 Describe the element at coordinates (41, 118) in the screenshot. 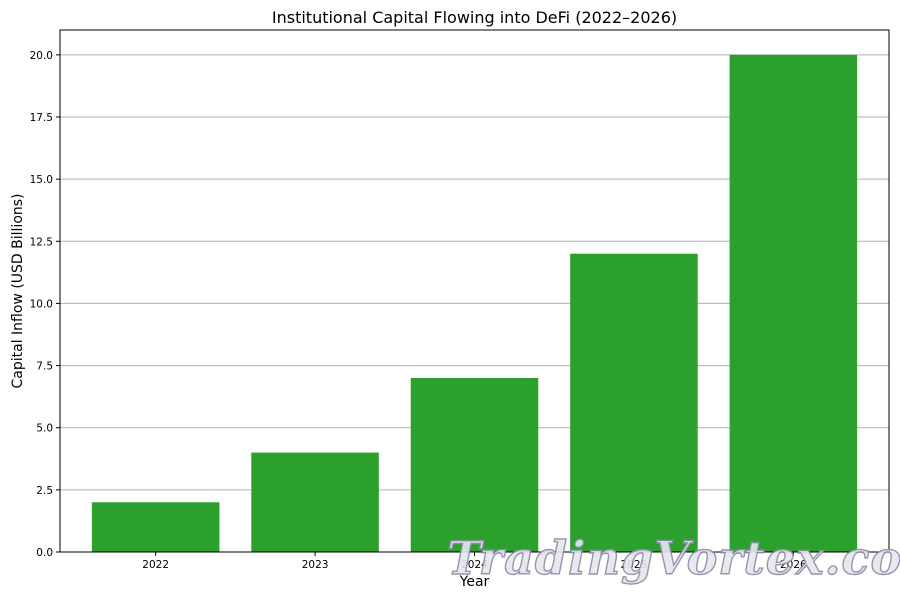

I see `y-tick-label: 17.5` at that location.